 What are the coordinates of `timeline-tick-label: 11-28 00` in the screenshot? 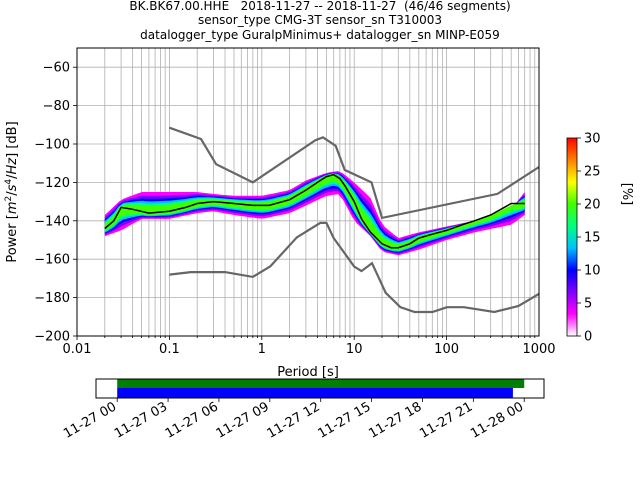 It's located at (497, 420).